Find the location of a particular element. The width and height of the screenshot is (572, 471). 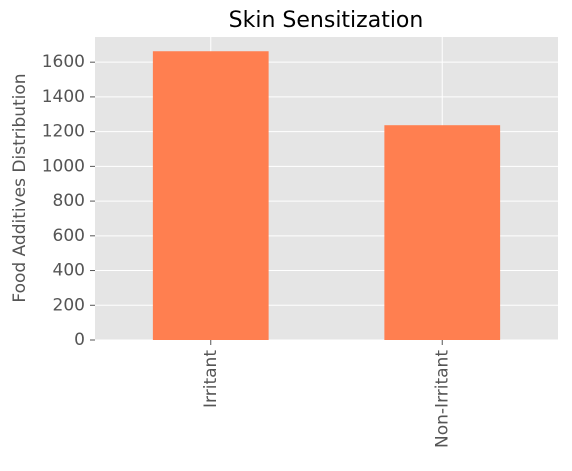

y-tick-label: 1000 is located at coordinates (63, 166).